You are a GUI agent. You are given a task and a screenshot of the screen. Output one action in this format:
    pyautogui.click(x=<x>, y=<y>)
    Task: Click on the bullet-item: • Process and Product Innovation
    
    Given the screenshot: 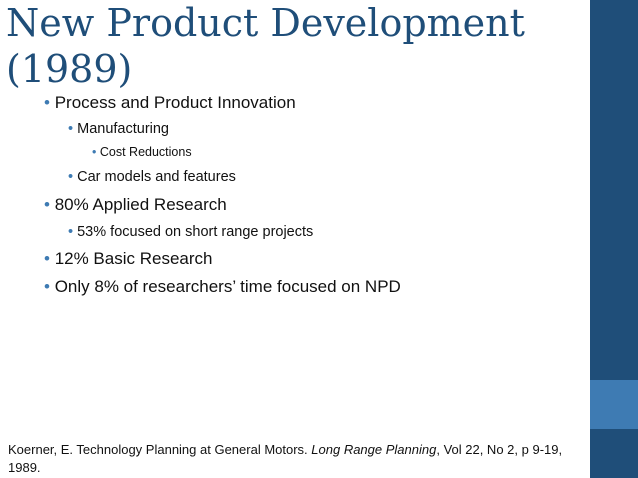 What is the action you would take?
    pyautogui.click(x=170, y=103)
    